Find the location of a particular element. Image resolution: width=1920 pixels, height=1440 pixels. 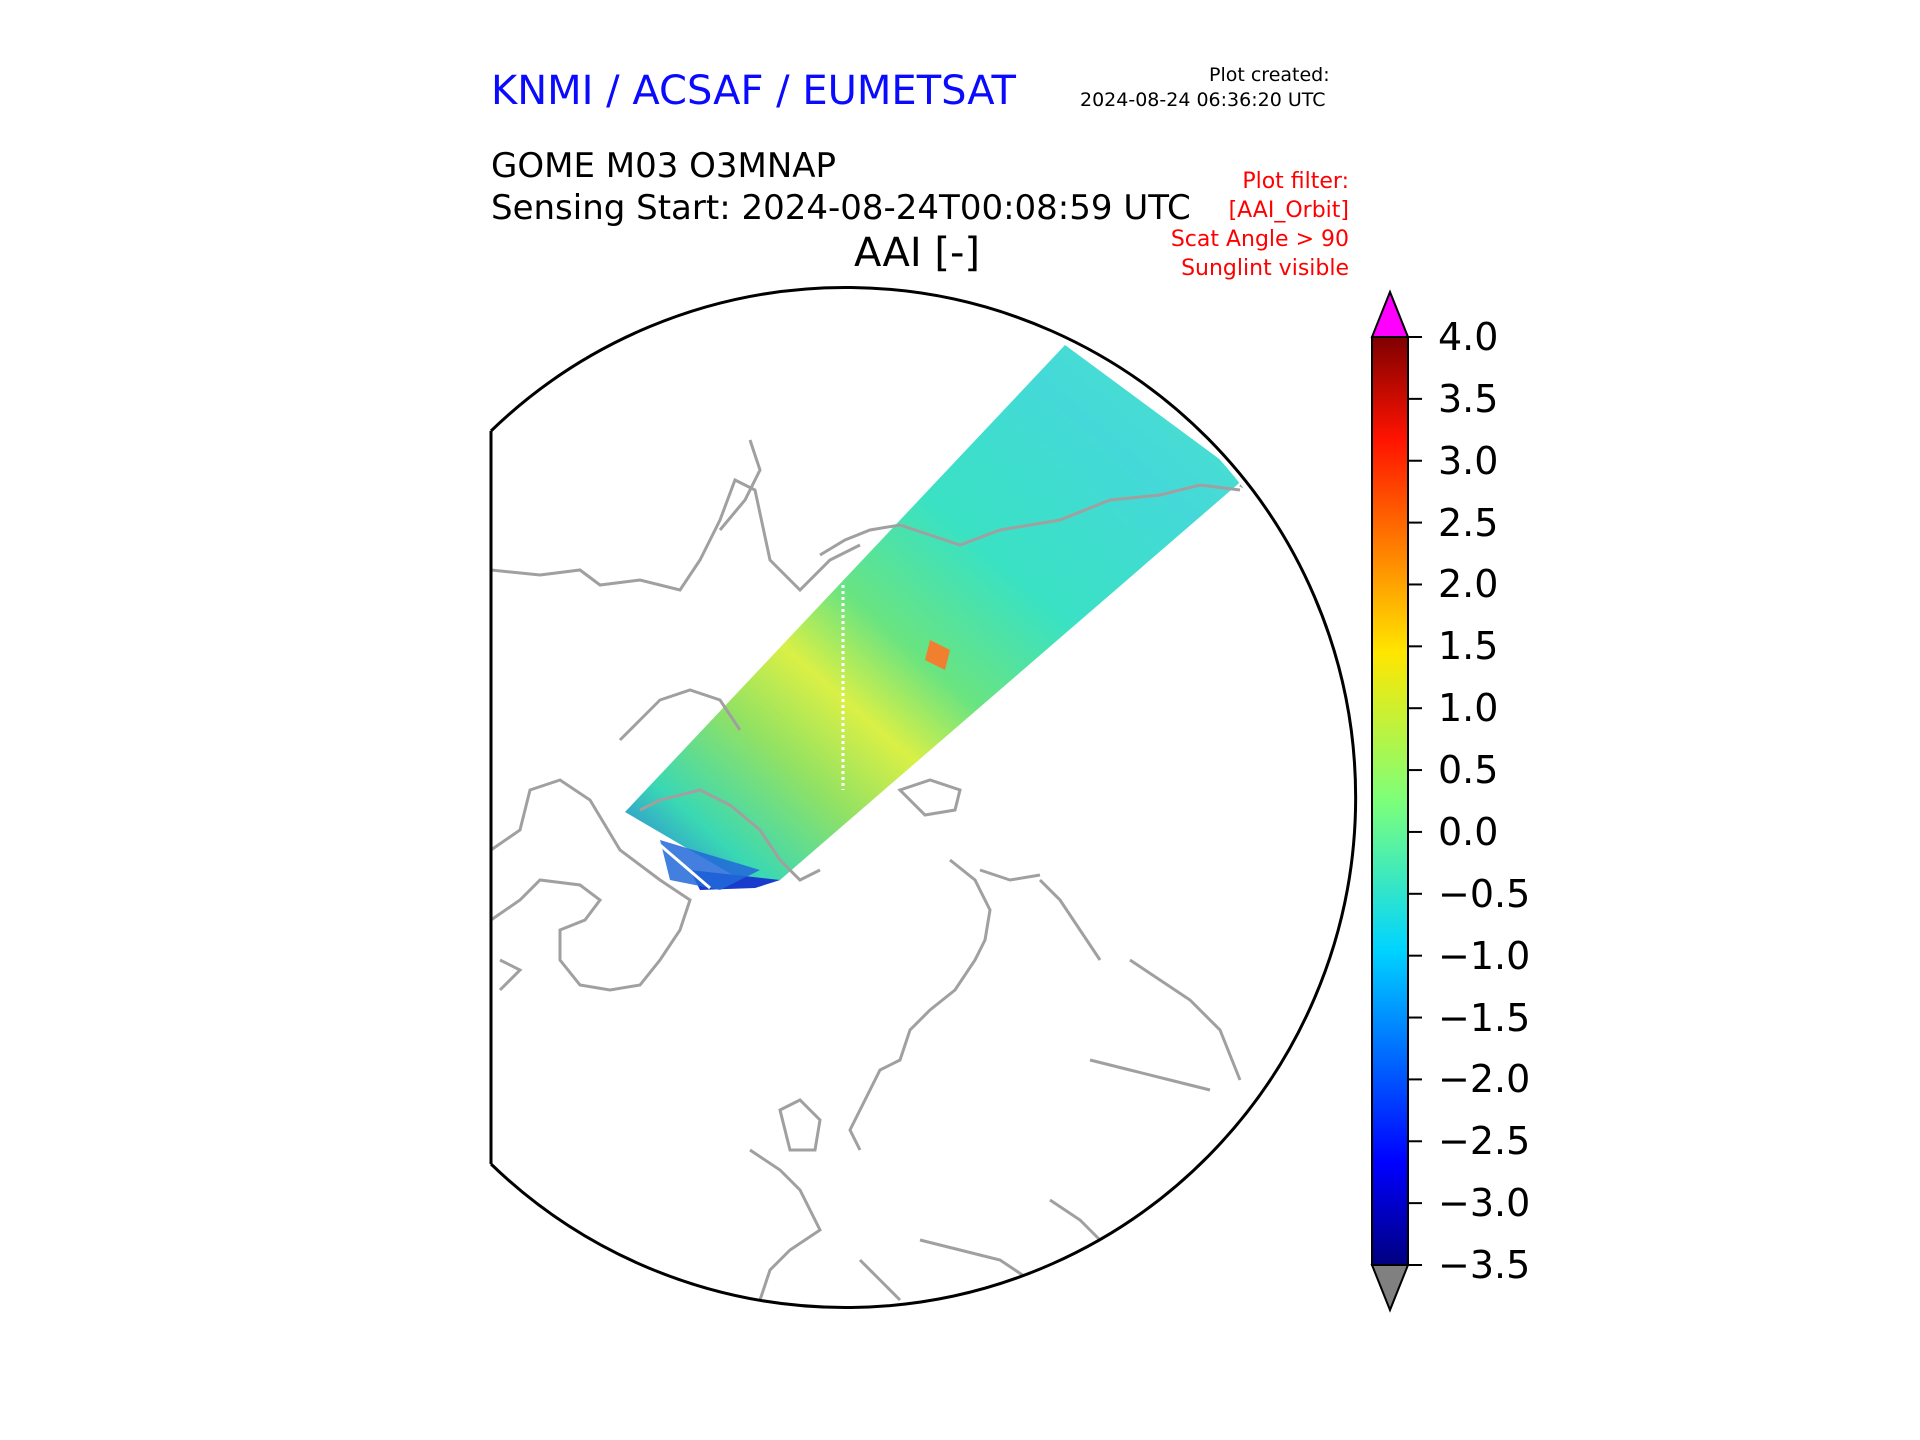

plot-filter-line: Plot filter: is located at coordinates (1295, 181).